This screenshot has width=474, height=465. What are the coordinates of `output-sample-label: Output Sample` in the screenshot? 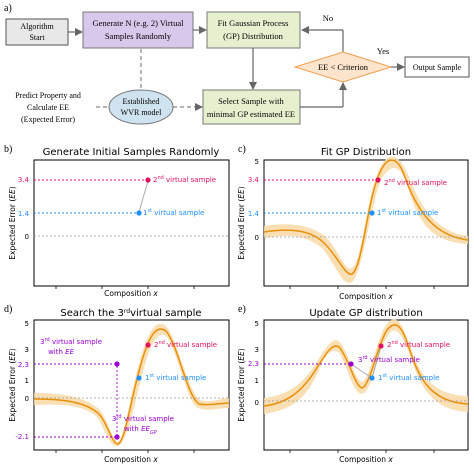 It's located at (437, 67).